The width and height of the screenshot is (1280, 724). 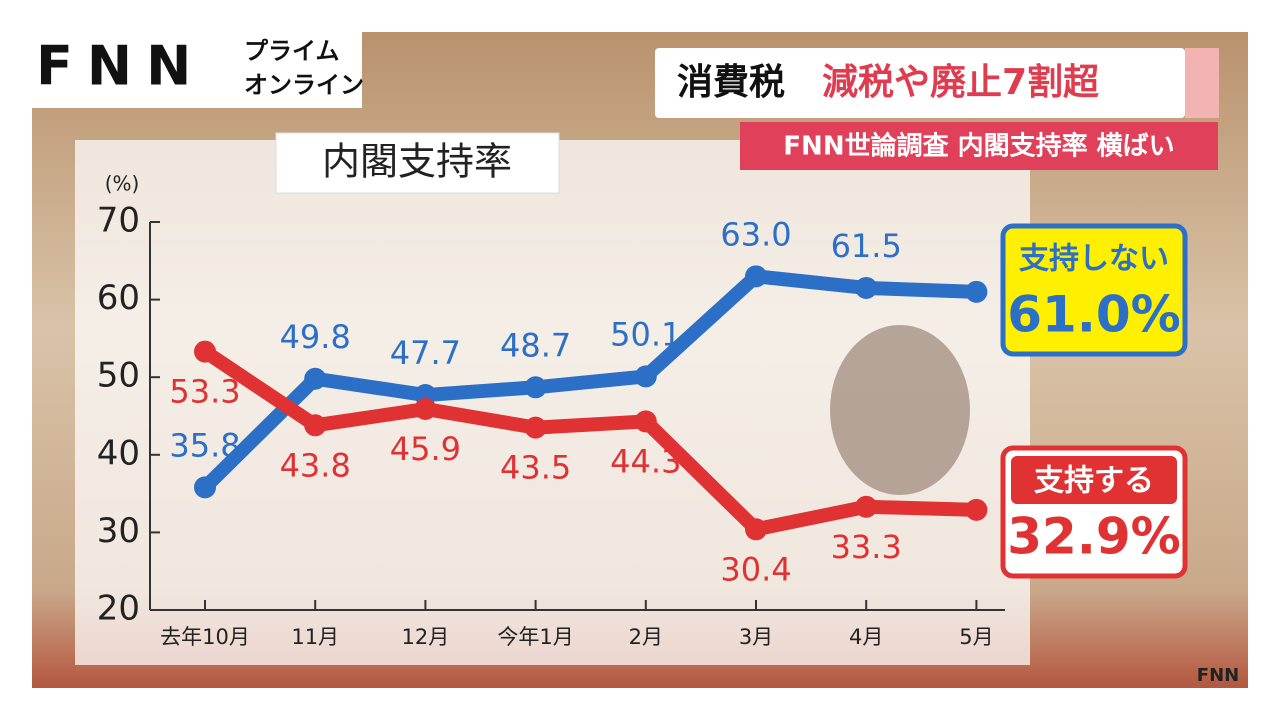 I want to click on logo-box, so click(x=197, y=70).